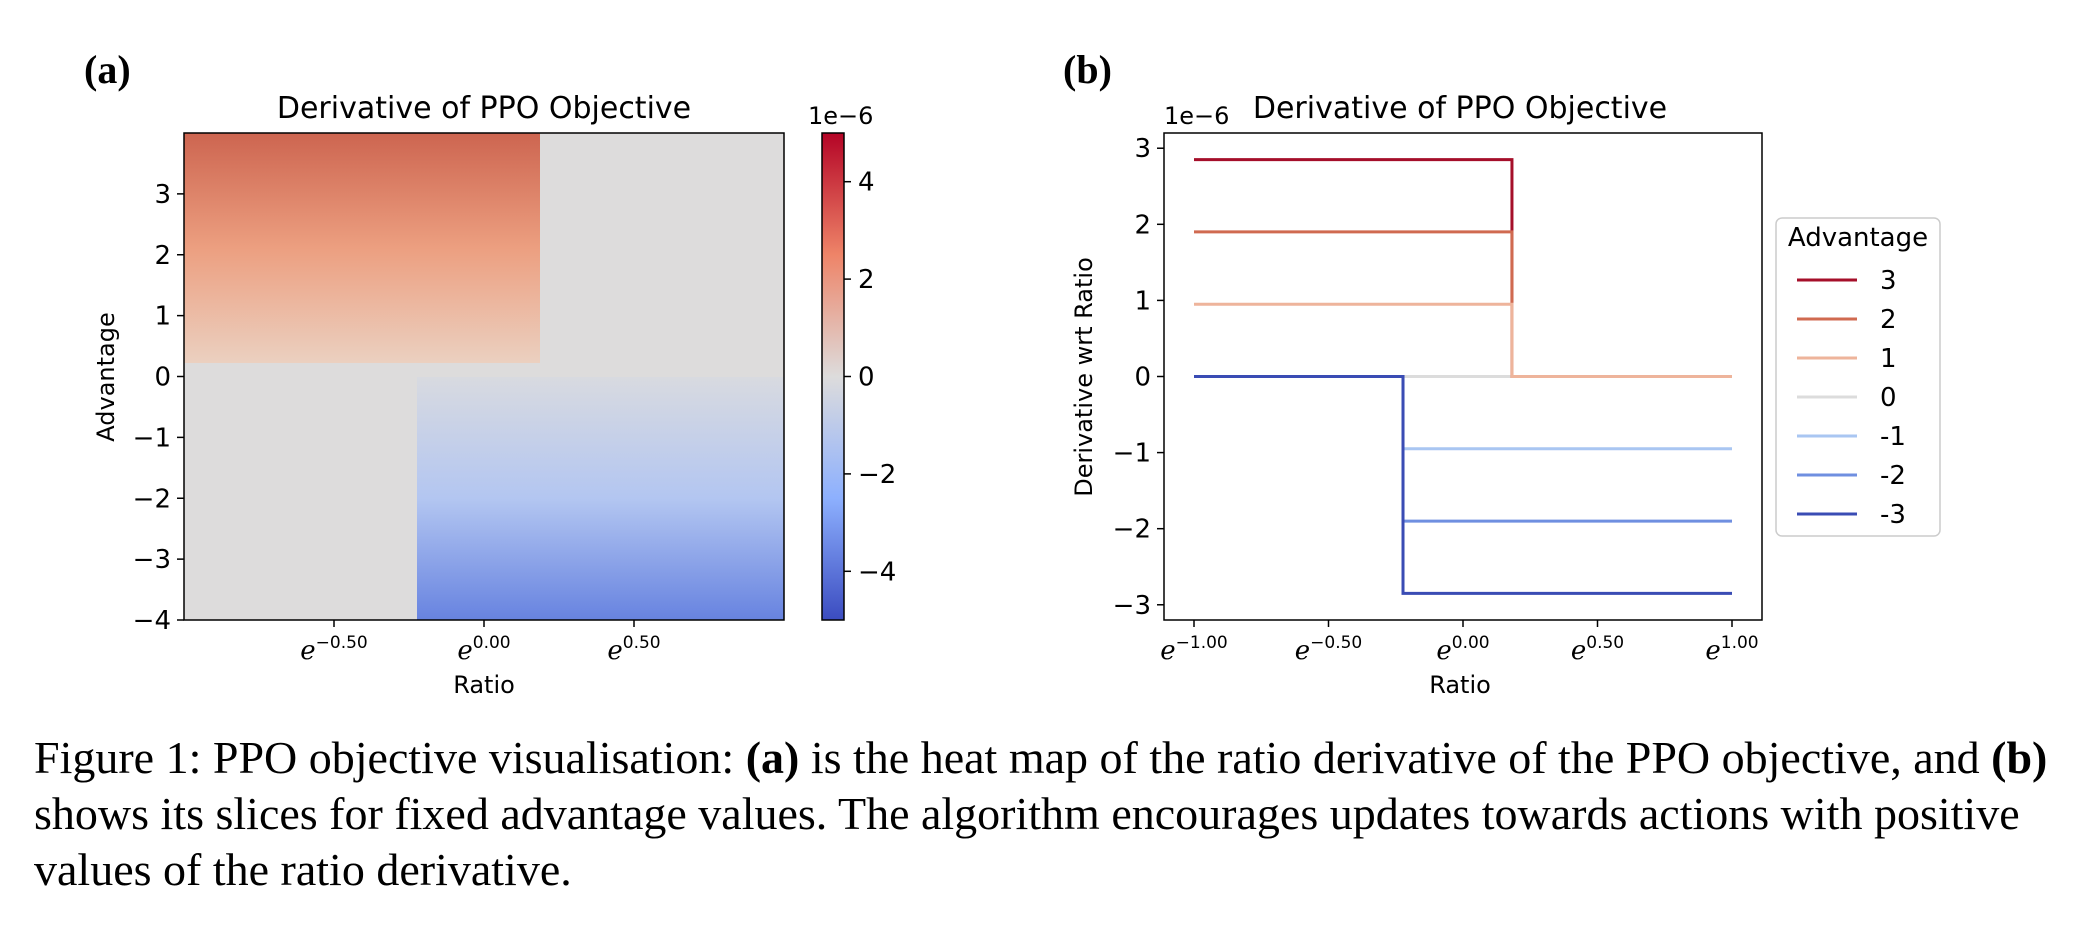 This screenshot has height=934, width=2094. What do you see at coordinates (1893, 476) in the screenshot?
I see `legend-label: -2` at bounding box center [1893, 476].